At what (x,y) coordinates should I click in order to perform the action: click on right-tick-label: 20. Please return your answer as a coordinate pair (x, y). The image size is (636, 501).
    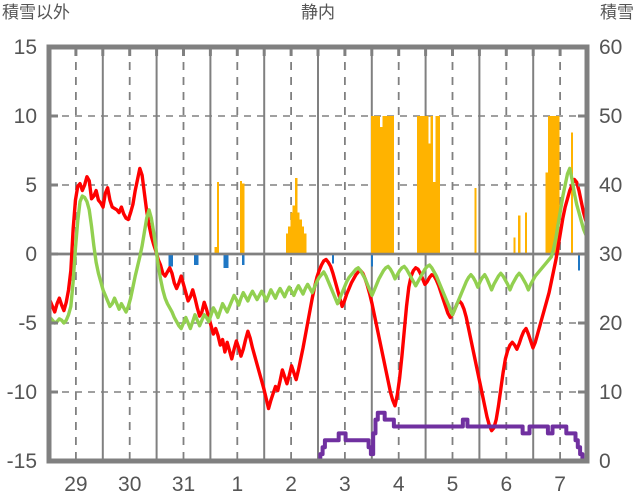
    Looking at the image, I should click on (610, 323).